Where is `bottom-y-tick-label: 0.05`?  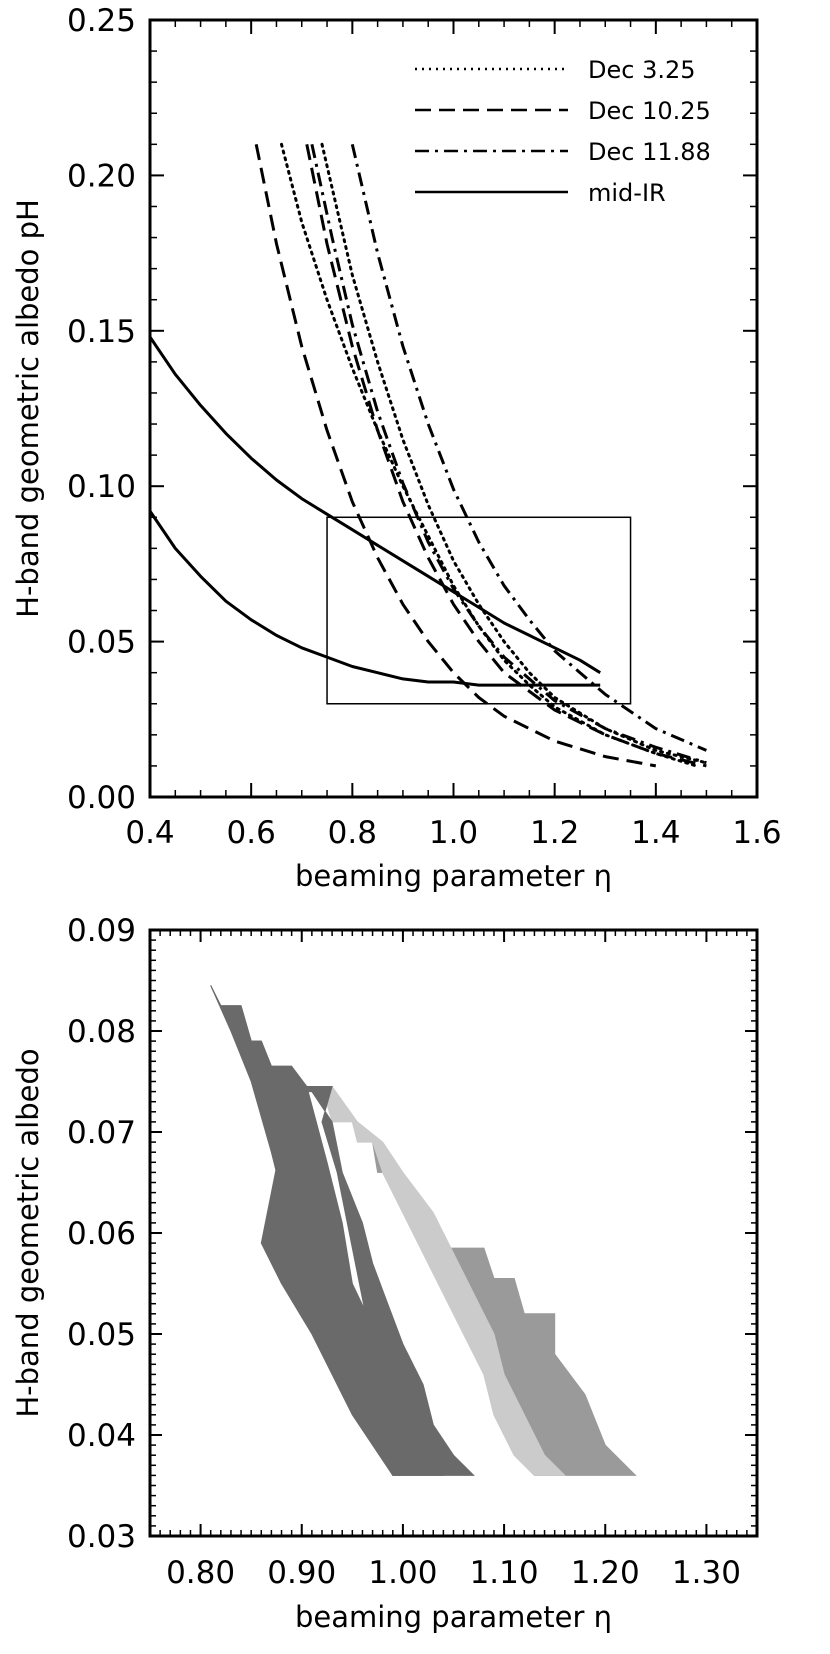 bottom-y-tick-label: 0.05 is located at coordinates (101, 1335).